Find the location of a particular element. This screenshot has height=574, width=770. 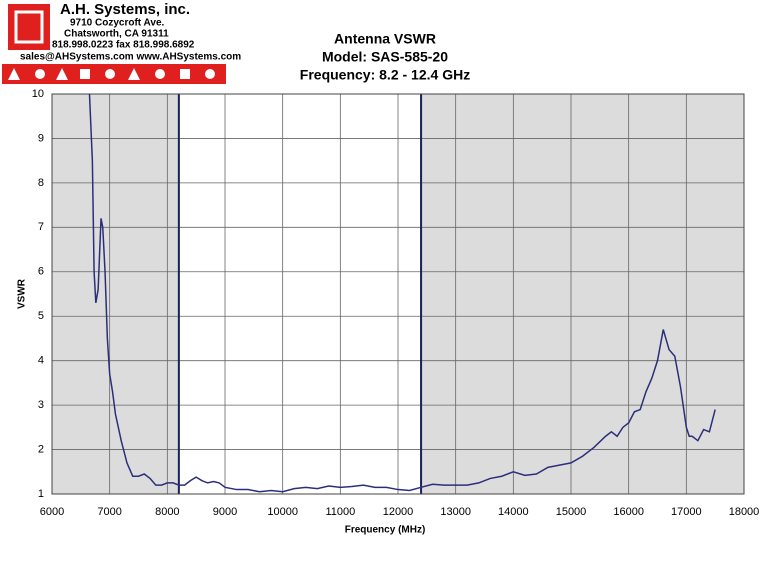

y-tick-label: 9 is located at coordinates (41, 138).